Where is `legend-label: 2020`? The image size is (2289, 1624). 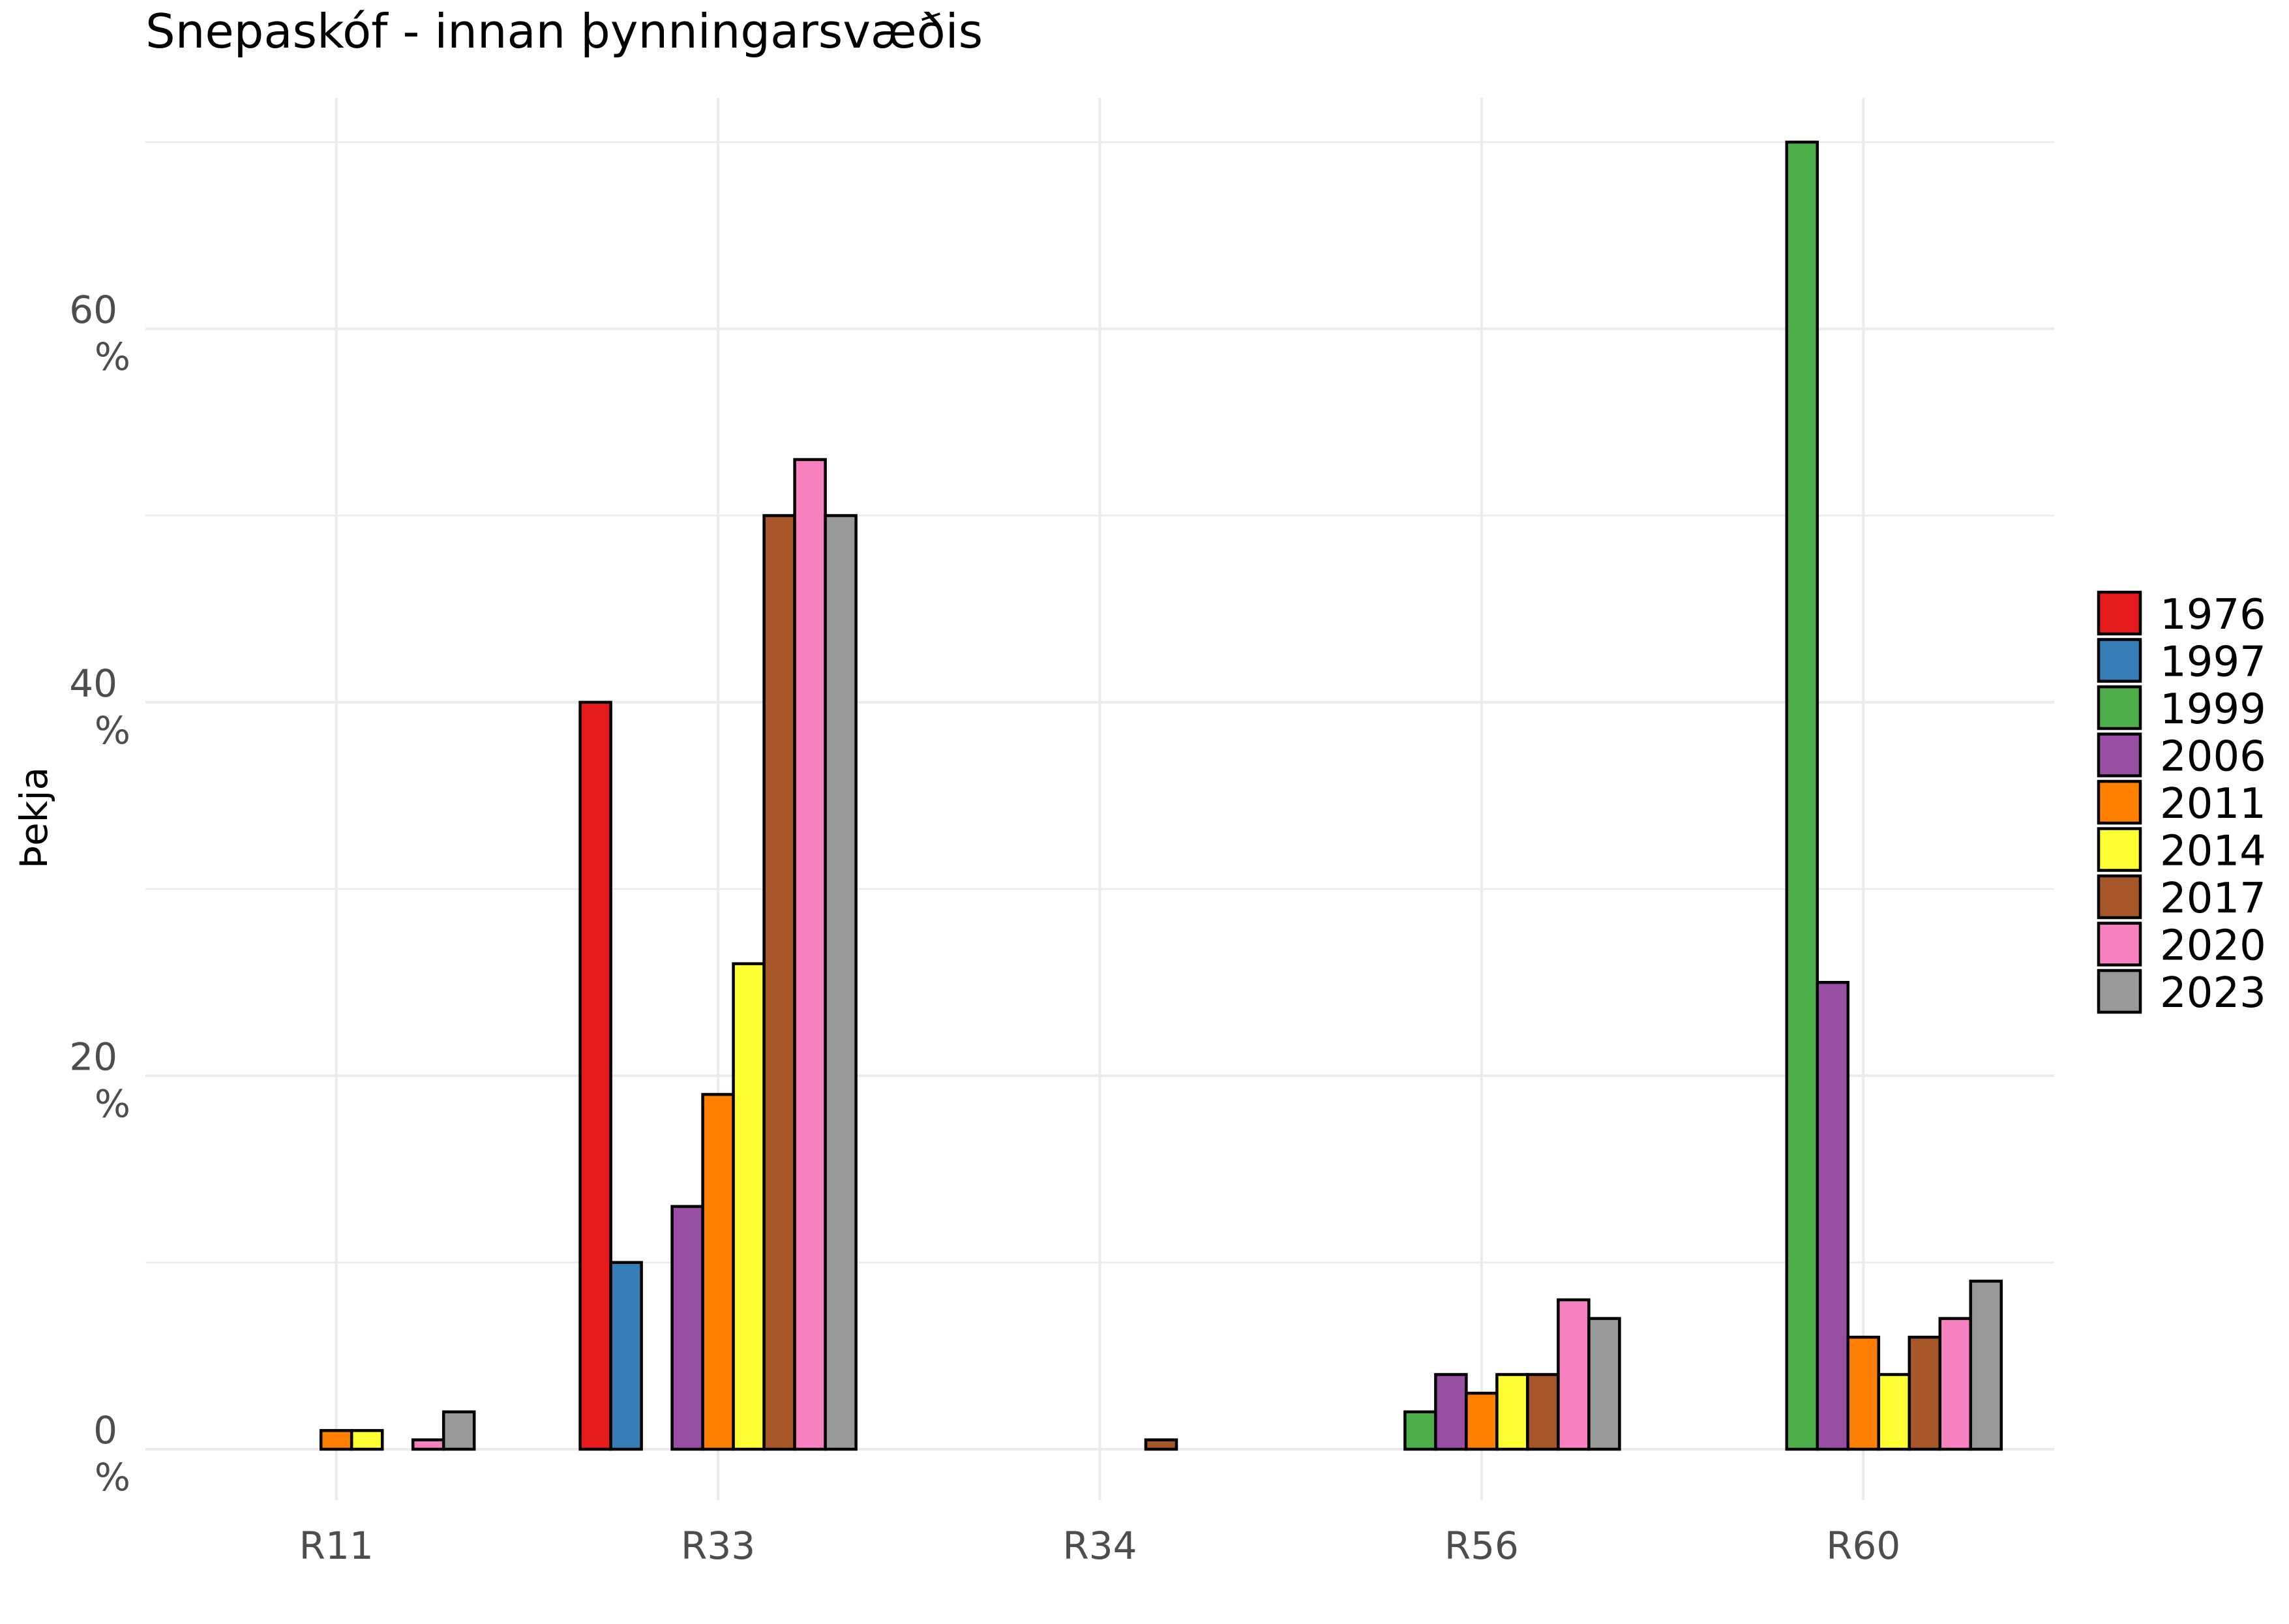 legend-label: 2020 is located at coordinates (2213, 946).